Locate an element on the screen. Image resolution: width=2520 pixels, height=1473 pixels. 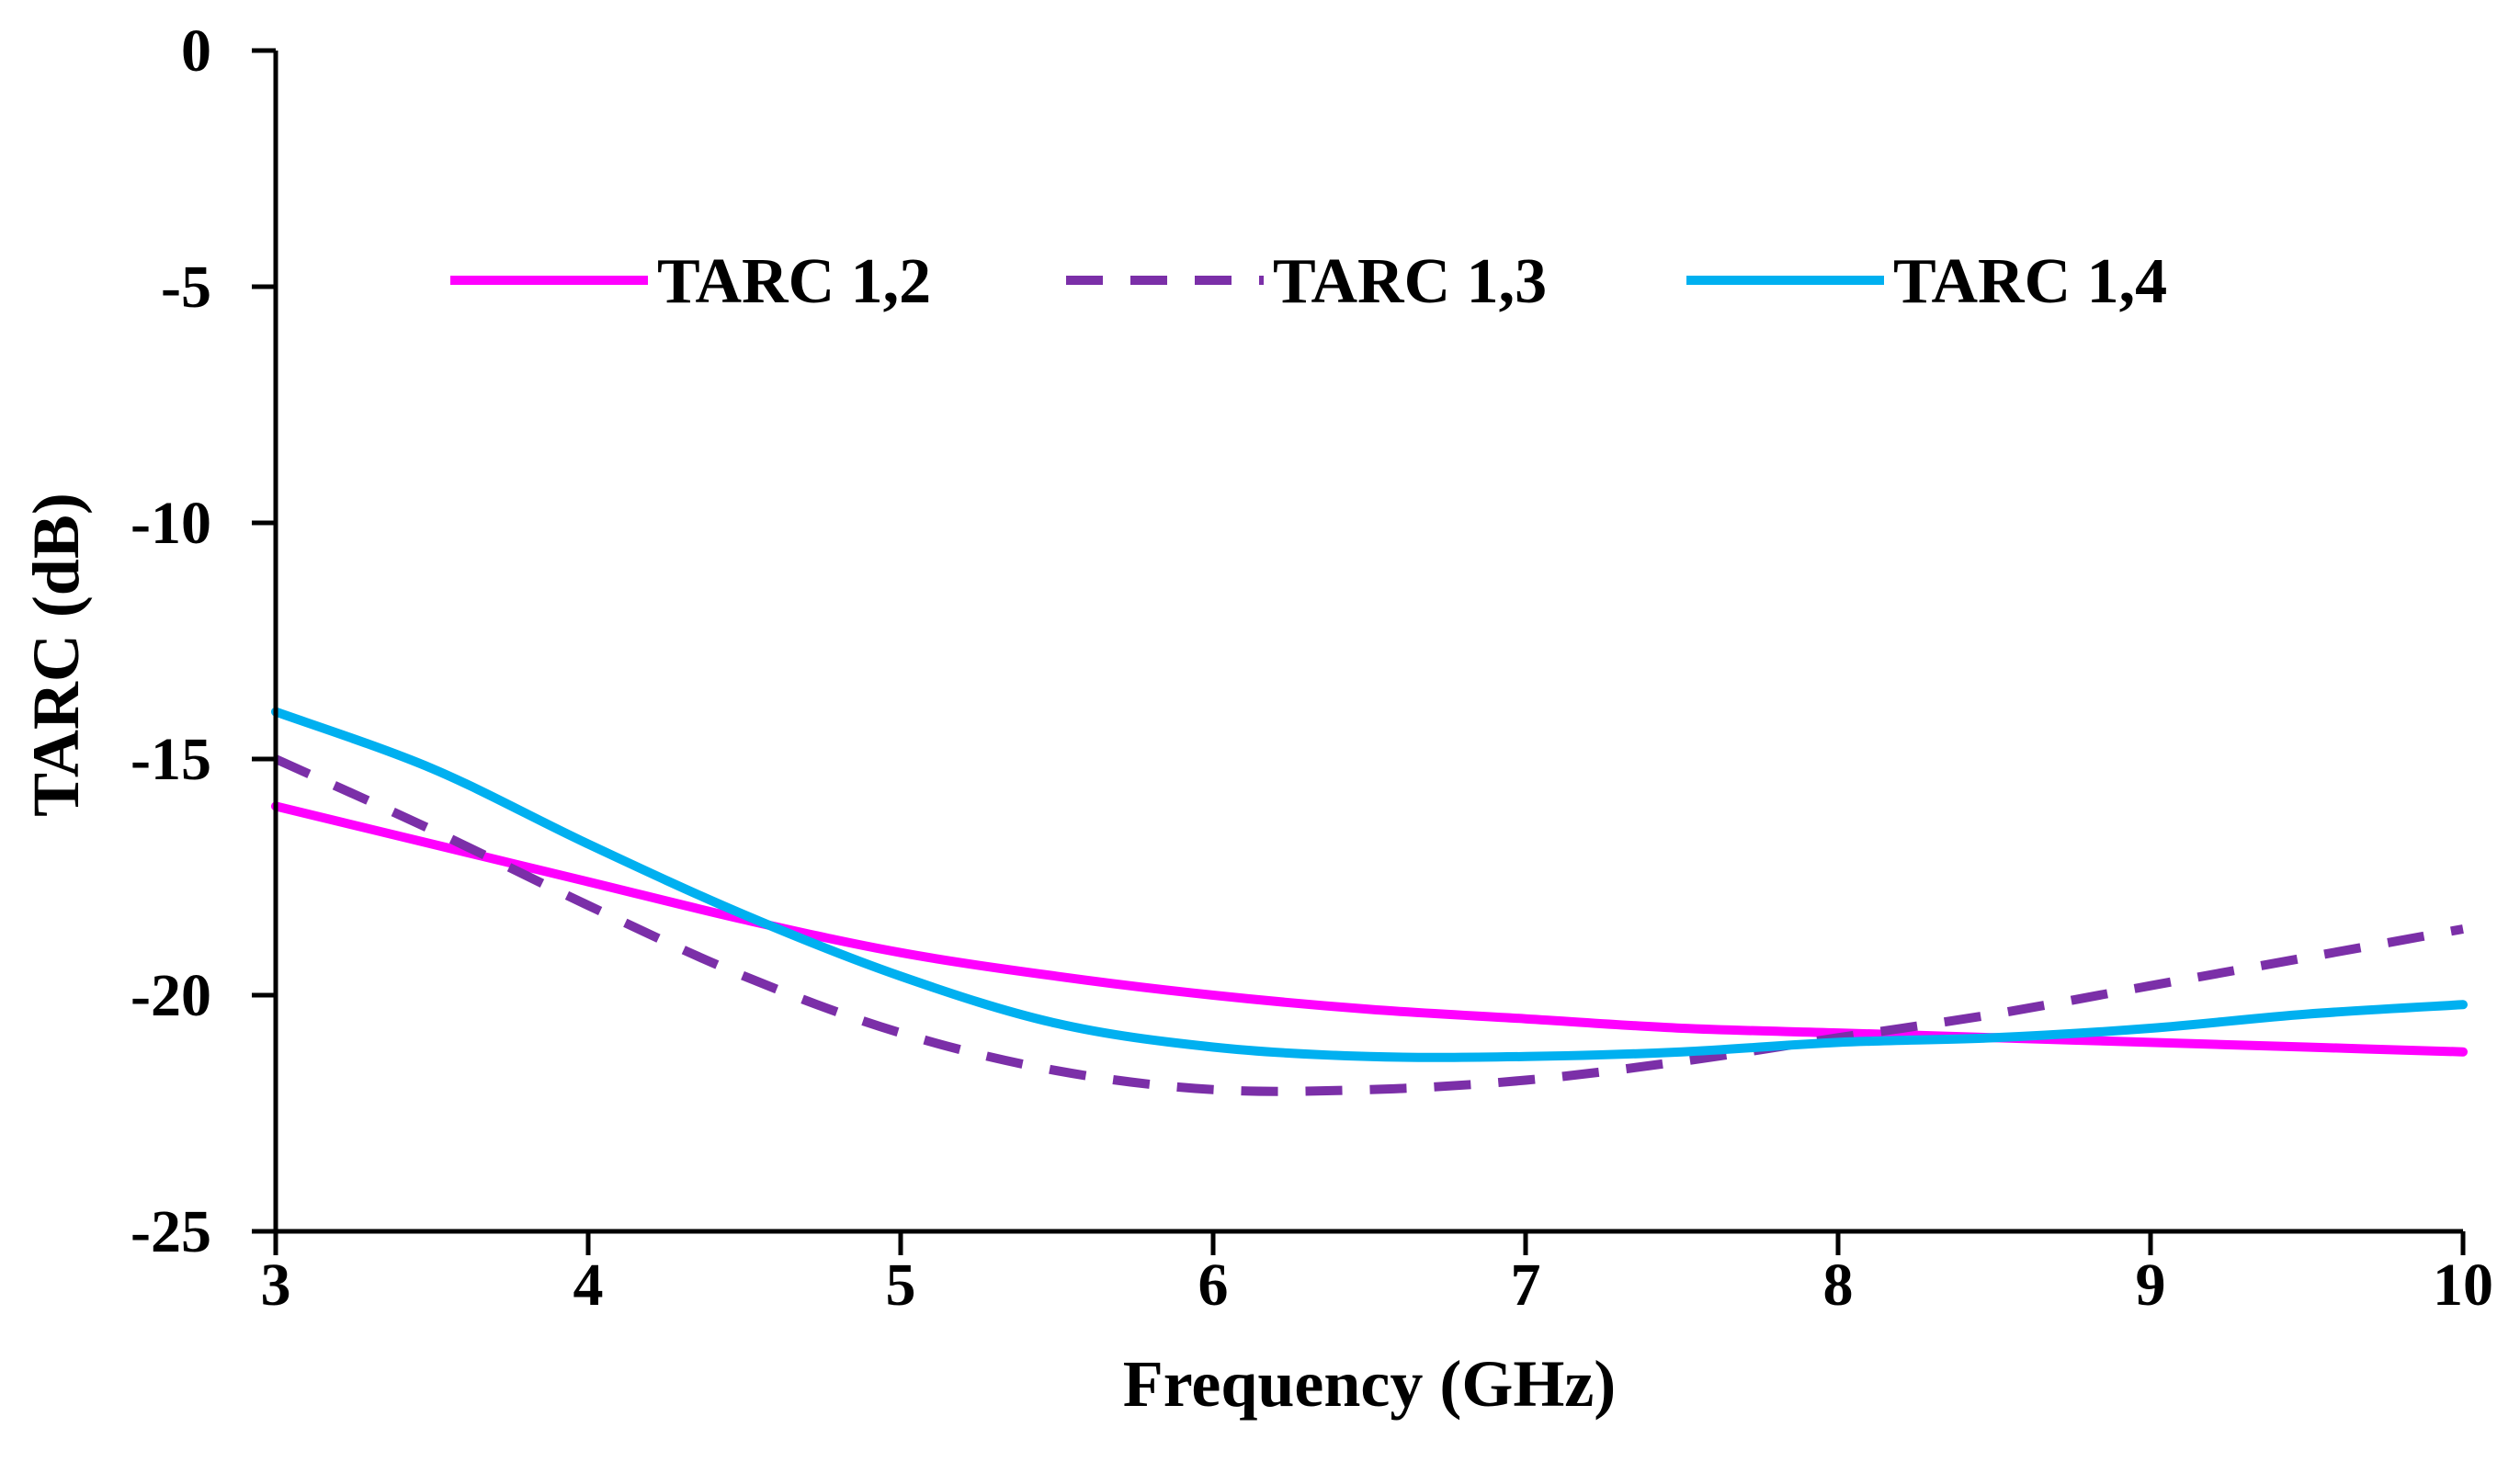
y-tick-label: -15 is located at coordinates (171, 759).